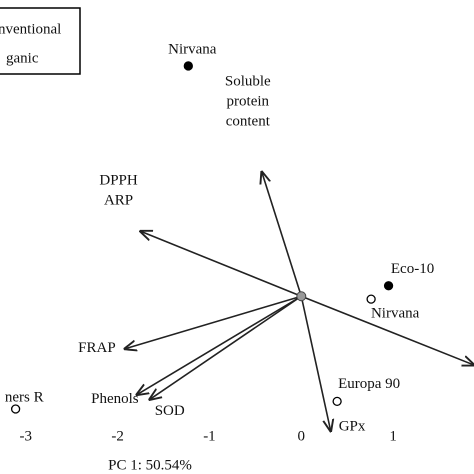 Image resolution: width=474 pixels, height=474 pixels. What do you see at coordinates (25, 436) in the screenshot?
I see `x-tick-label: -3` at bounding box center [25, 436].